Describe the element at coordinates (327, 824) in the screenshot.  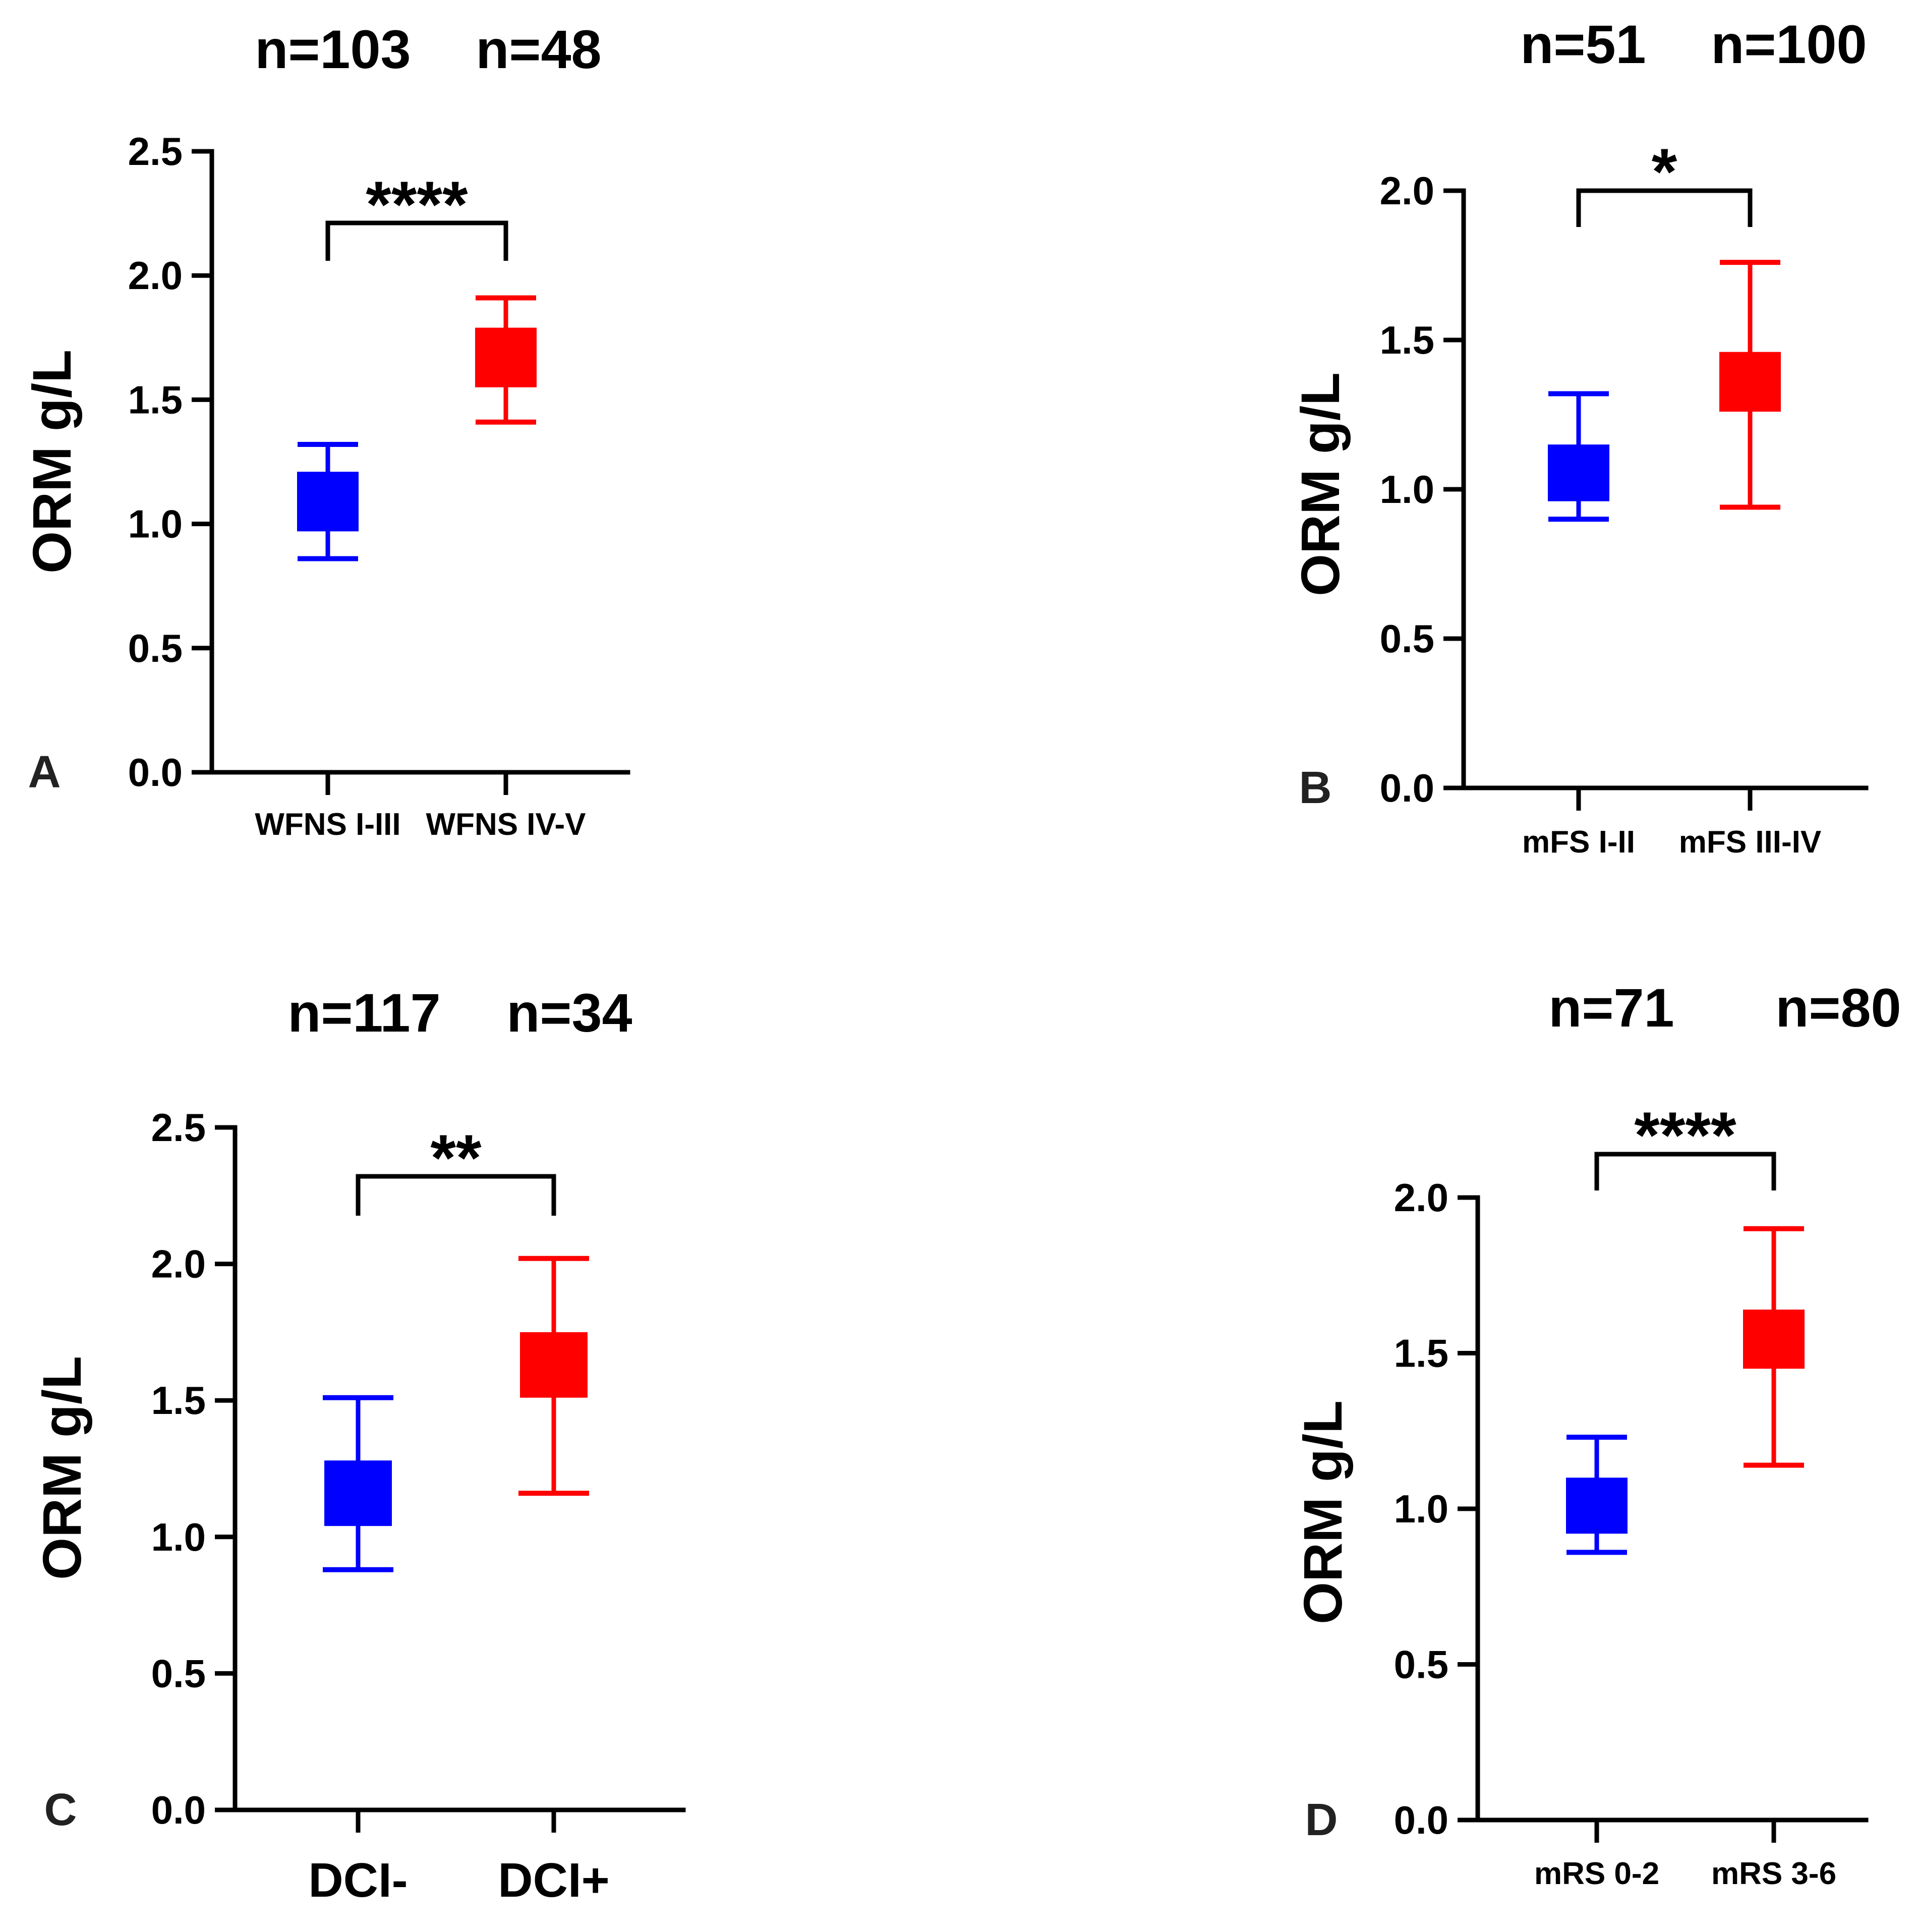
I see `x-category-label: WFNS I-III` at that location.